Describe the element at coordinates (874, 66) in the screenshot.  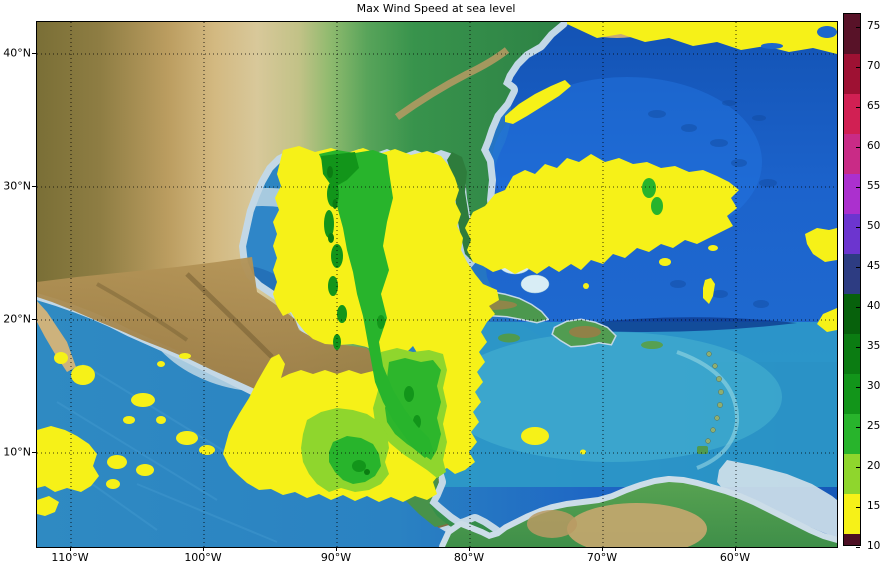
I see `colorbar-tick-label: 70` at that location.